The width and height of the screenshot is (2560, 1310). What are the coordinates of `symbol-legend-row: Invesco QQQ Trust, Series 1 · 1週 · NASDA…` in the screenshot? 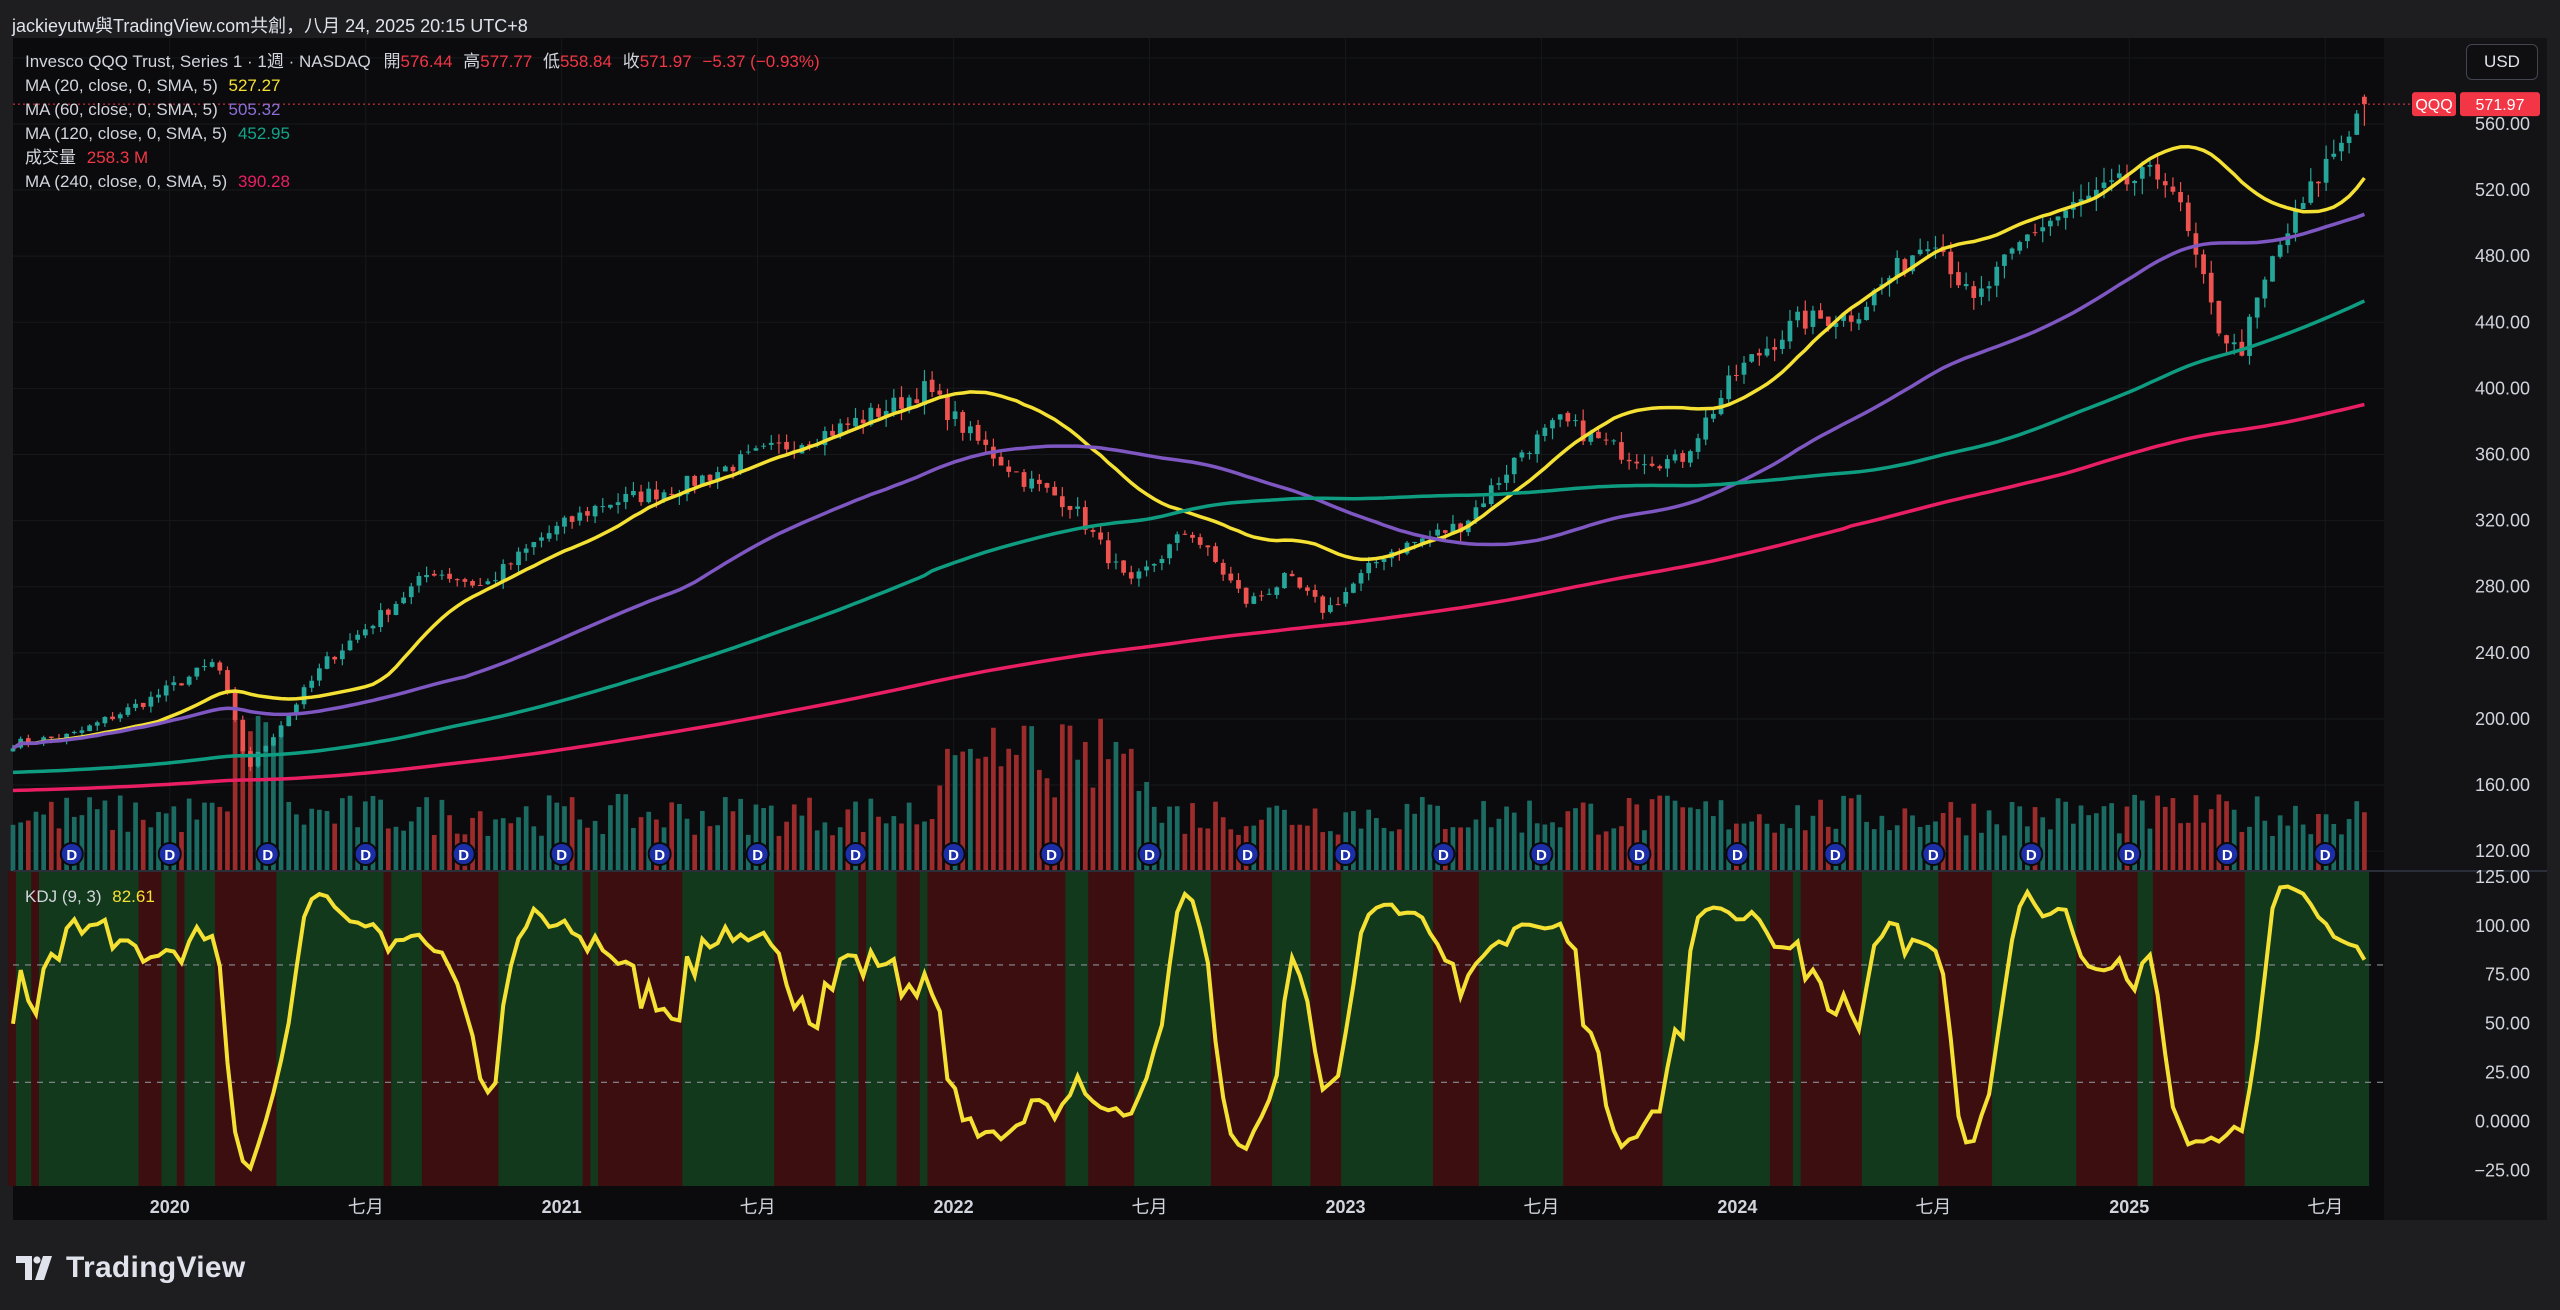 It's located at (422, 62).